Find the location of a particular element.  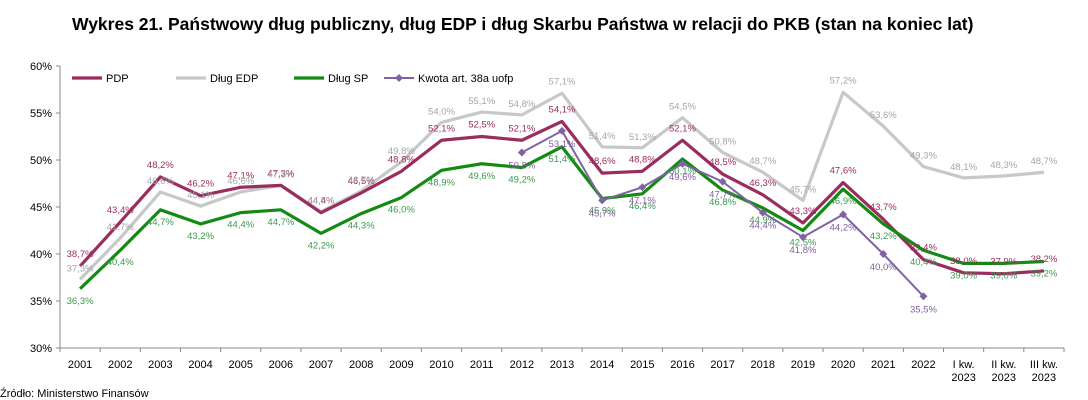

data-label: 48,9% is located at coordinates (441, 182).